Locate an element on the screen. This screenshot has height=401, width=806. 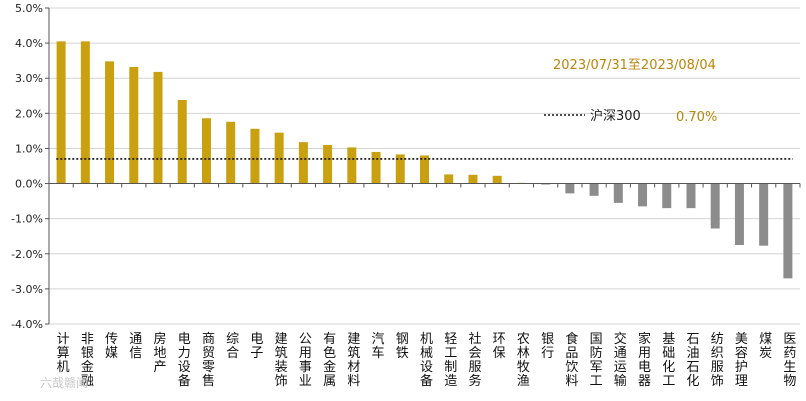
watermark: 六哉赣闻 is located at coordinates (64, 382).